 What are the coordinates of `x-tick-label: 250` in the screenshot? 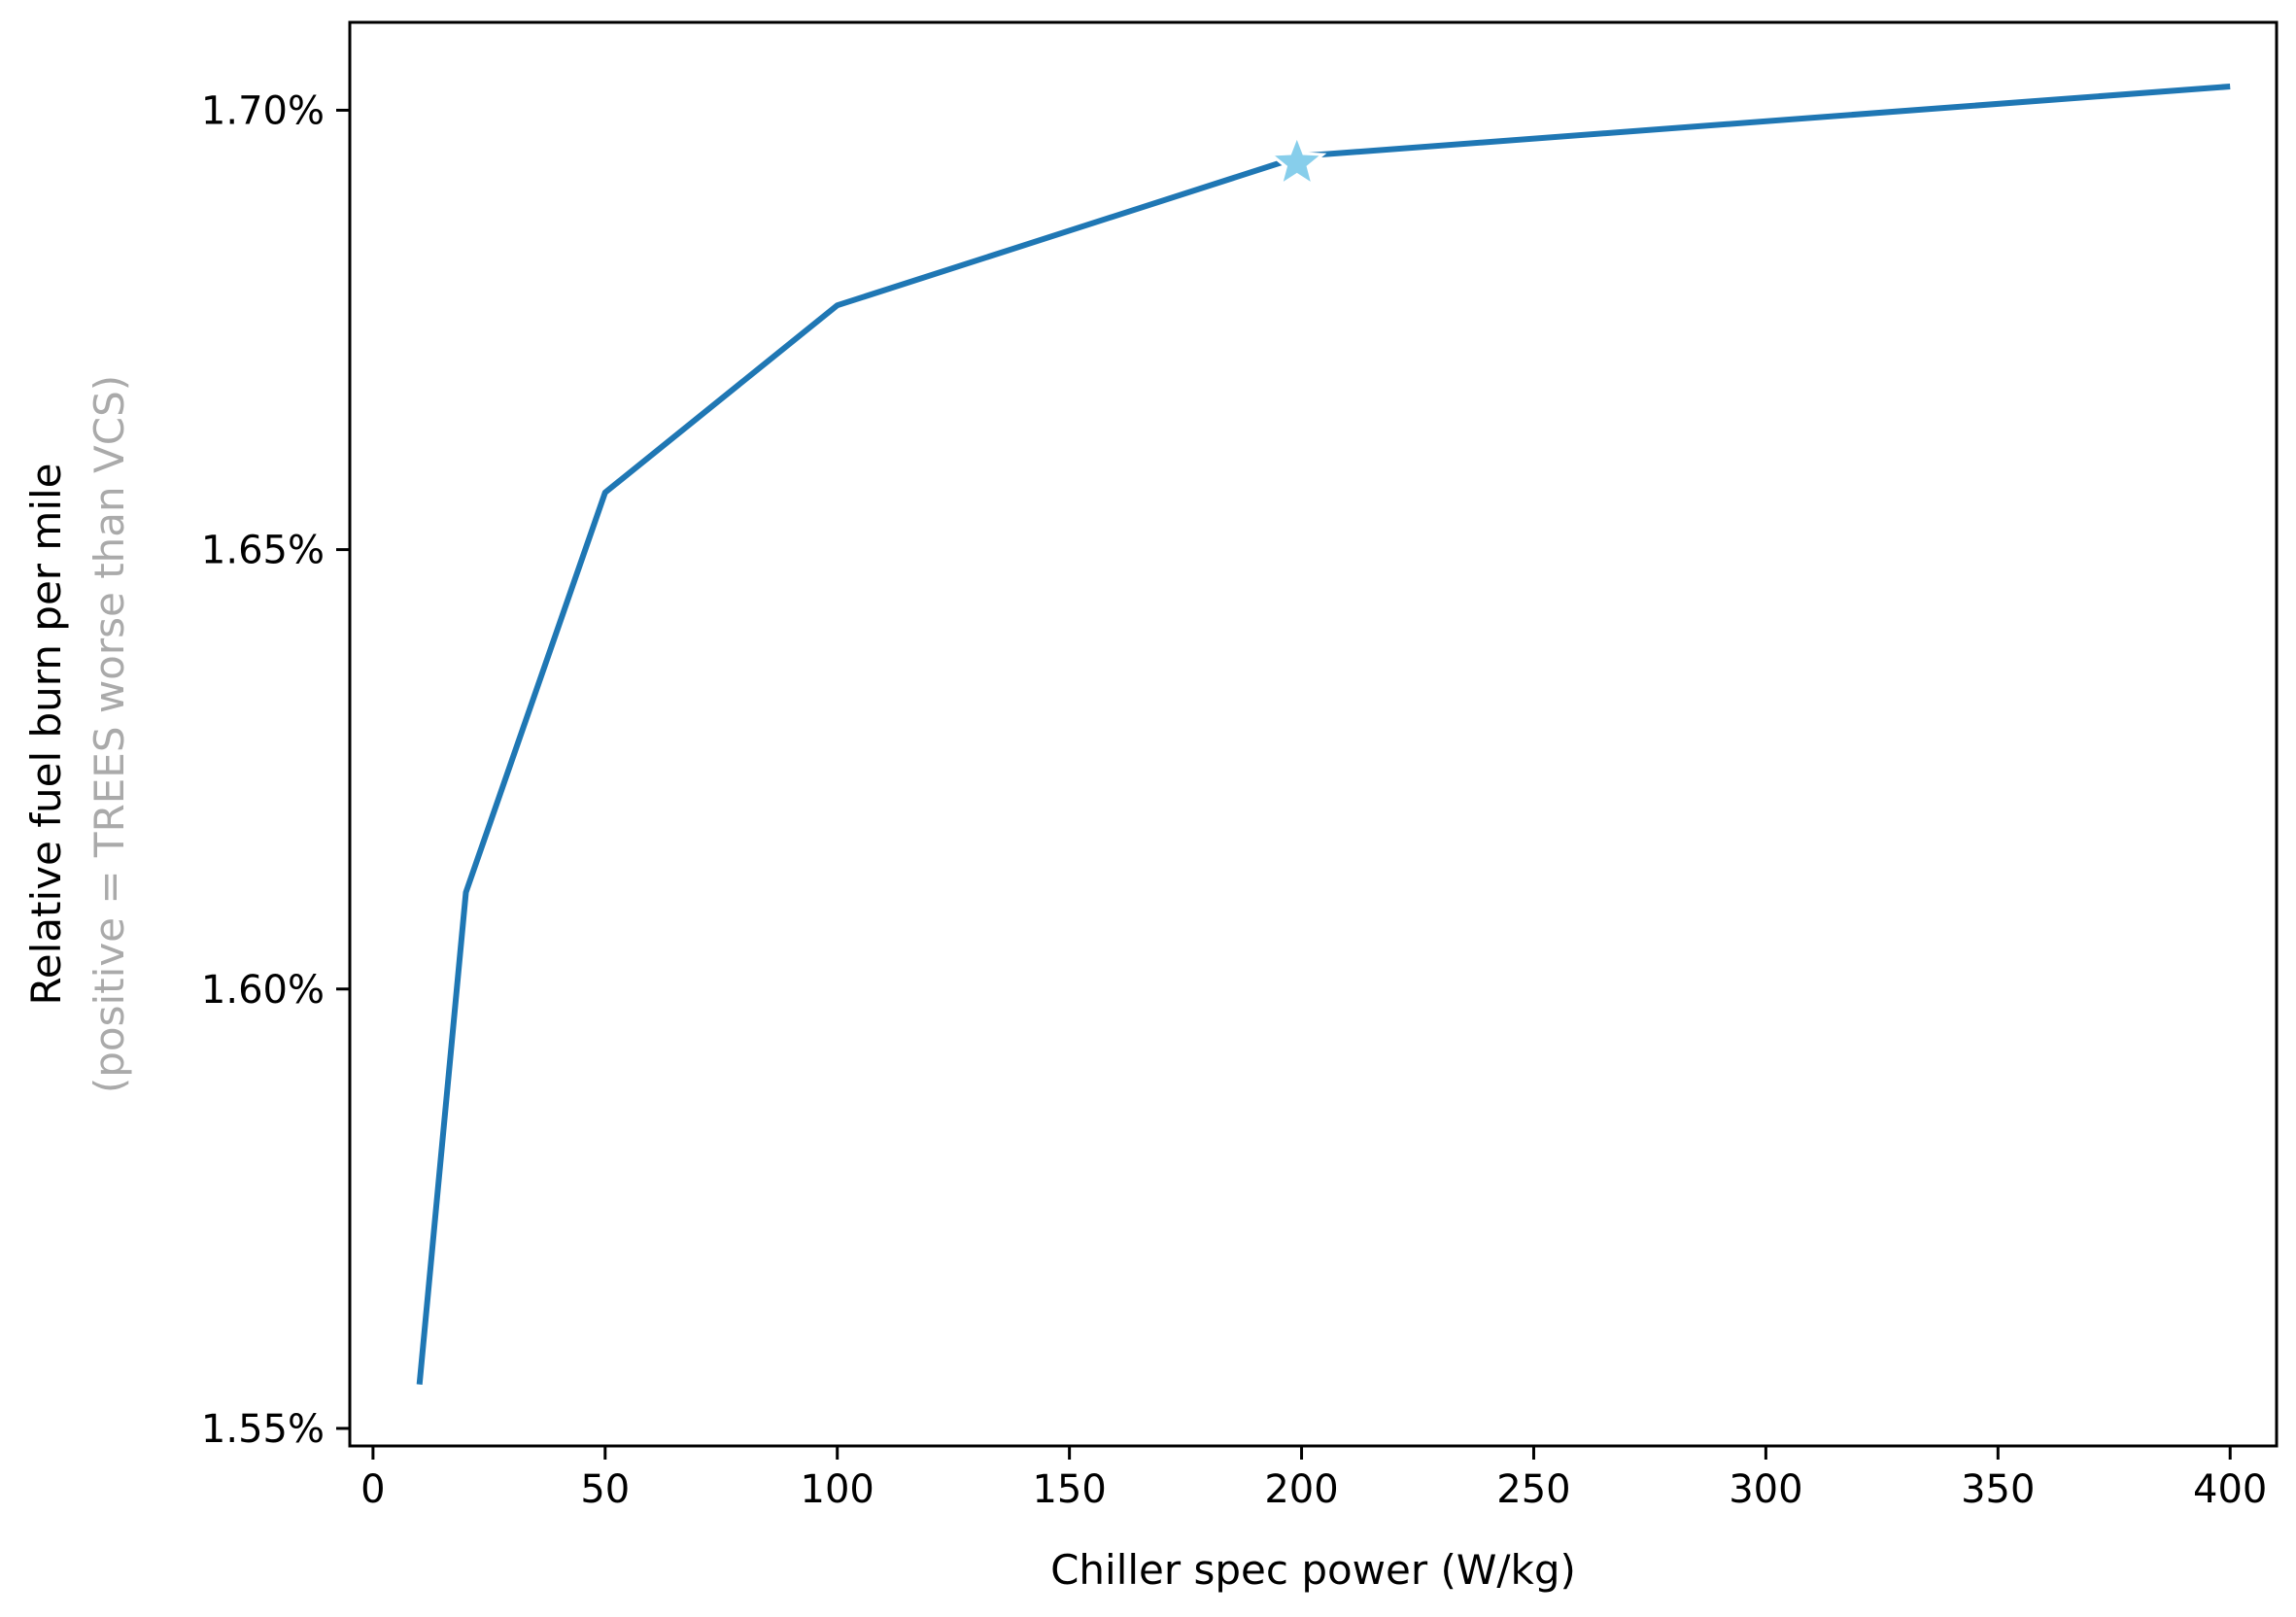 It's located at (1533, 1489).